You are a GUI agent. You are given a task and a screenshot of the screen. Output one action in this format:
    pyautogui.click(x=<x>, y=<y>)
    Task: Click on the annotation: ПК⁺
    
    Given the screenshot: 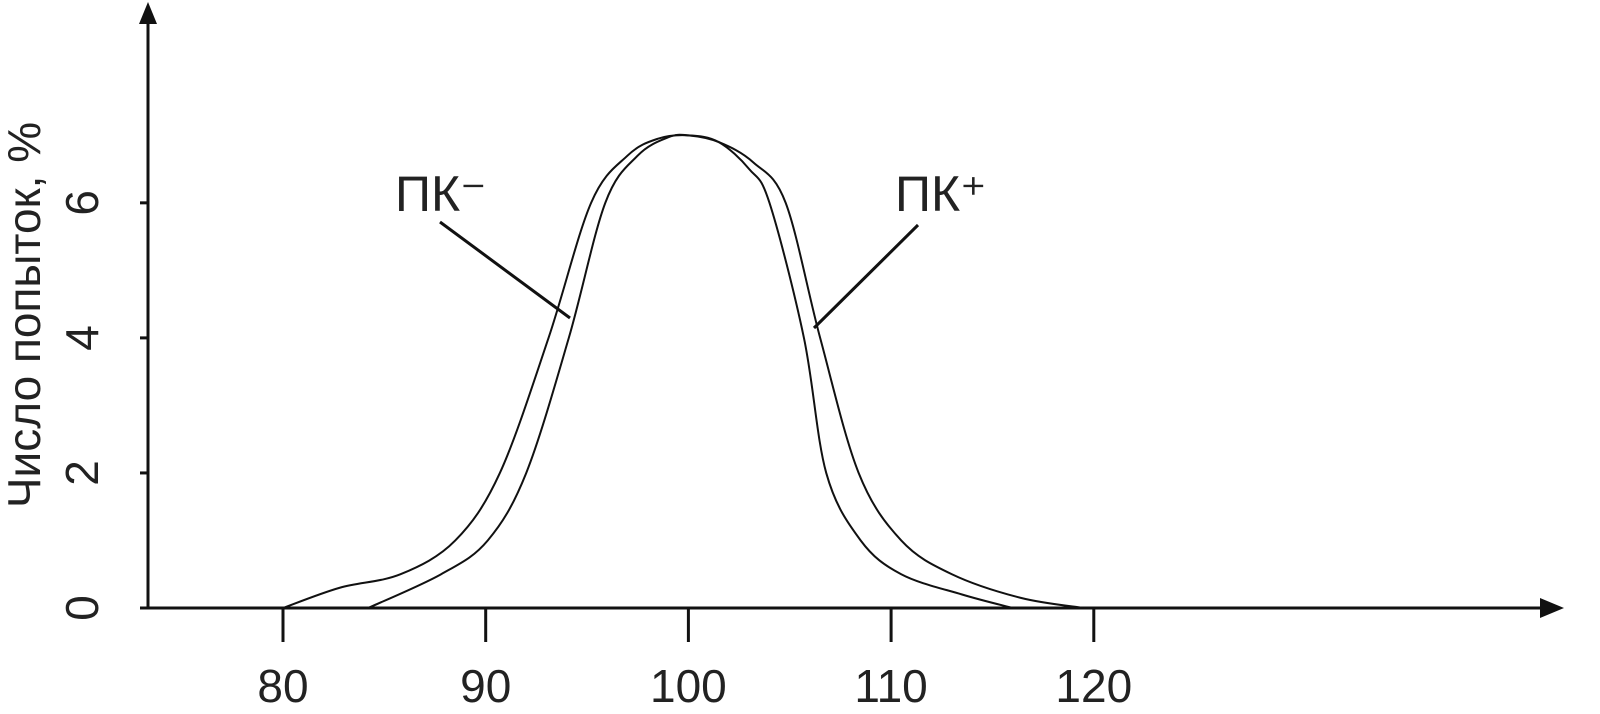 What is the action you would take?
    pyautogui.click(x=940, y=194)
    